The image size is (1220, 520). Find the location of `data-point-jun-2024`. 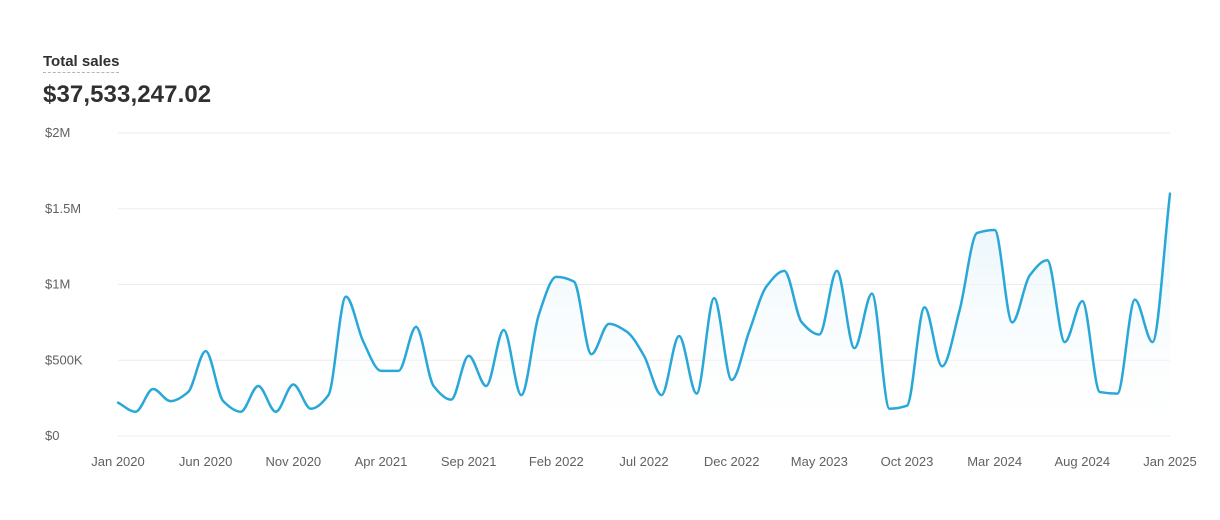

data-point-jun-2024 is located at coordinates (1047, 260).